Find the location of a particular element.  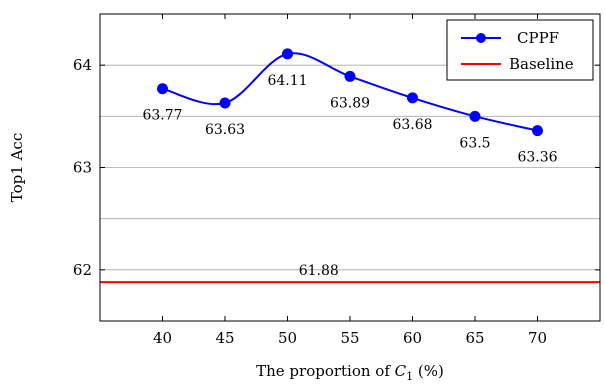

data-label-baseline: 61.88 is located at coordinates (319, 271).